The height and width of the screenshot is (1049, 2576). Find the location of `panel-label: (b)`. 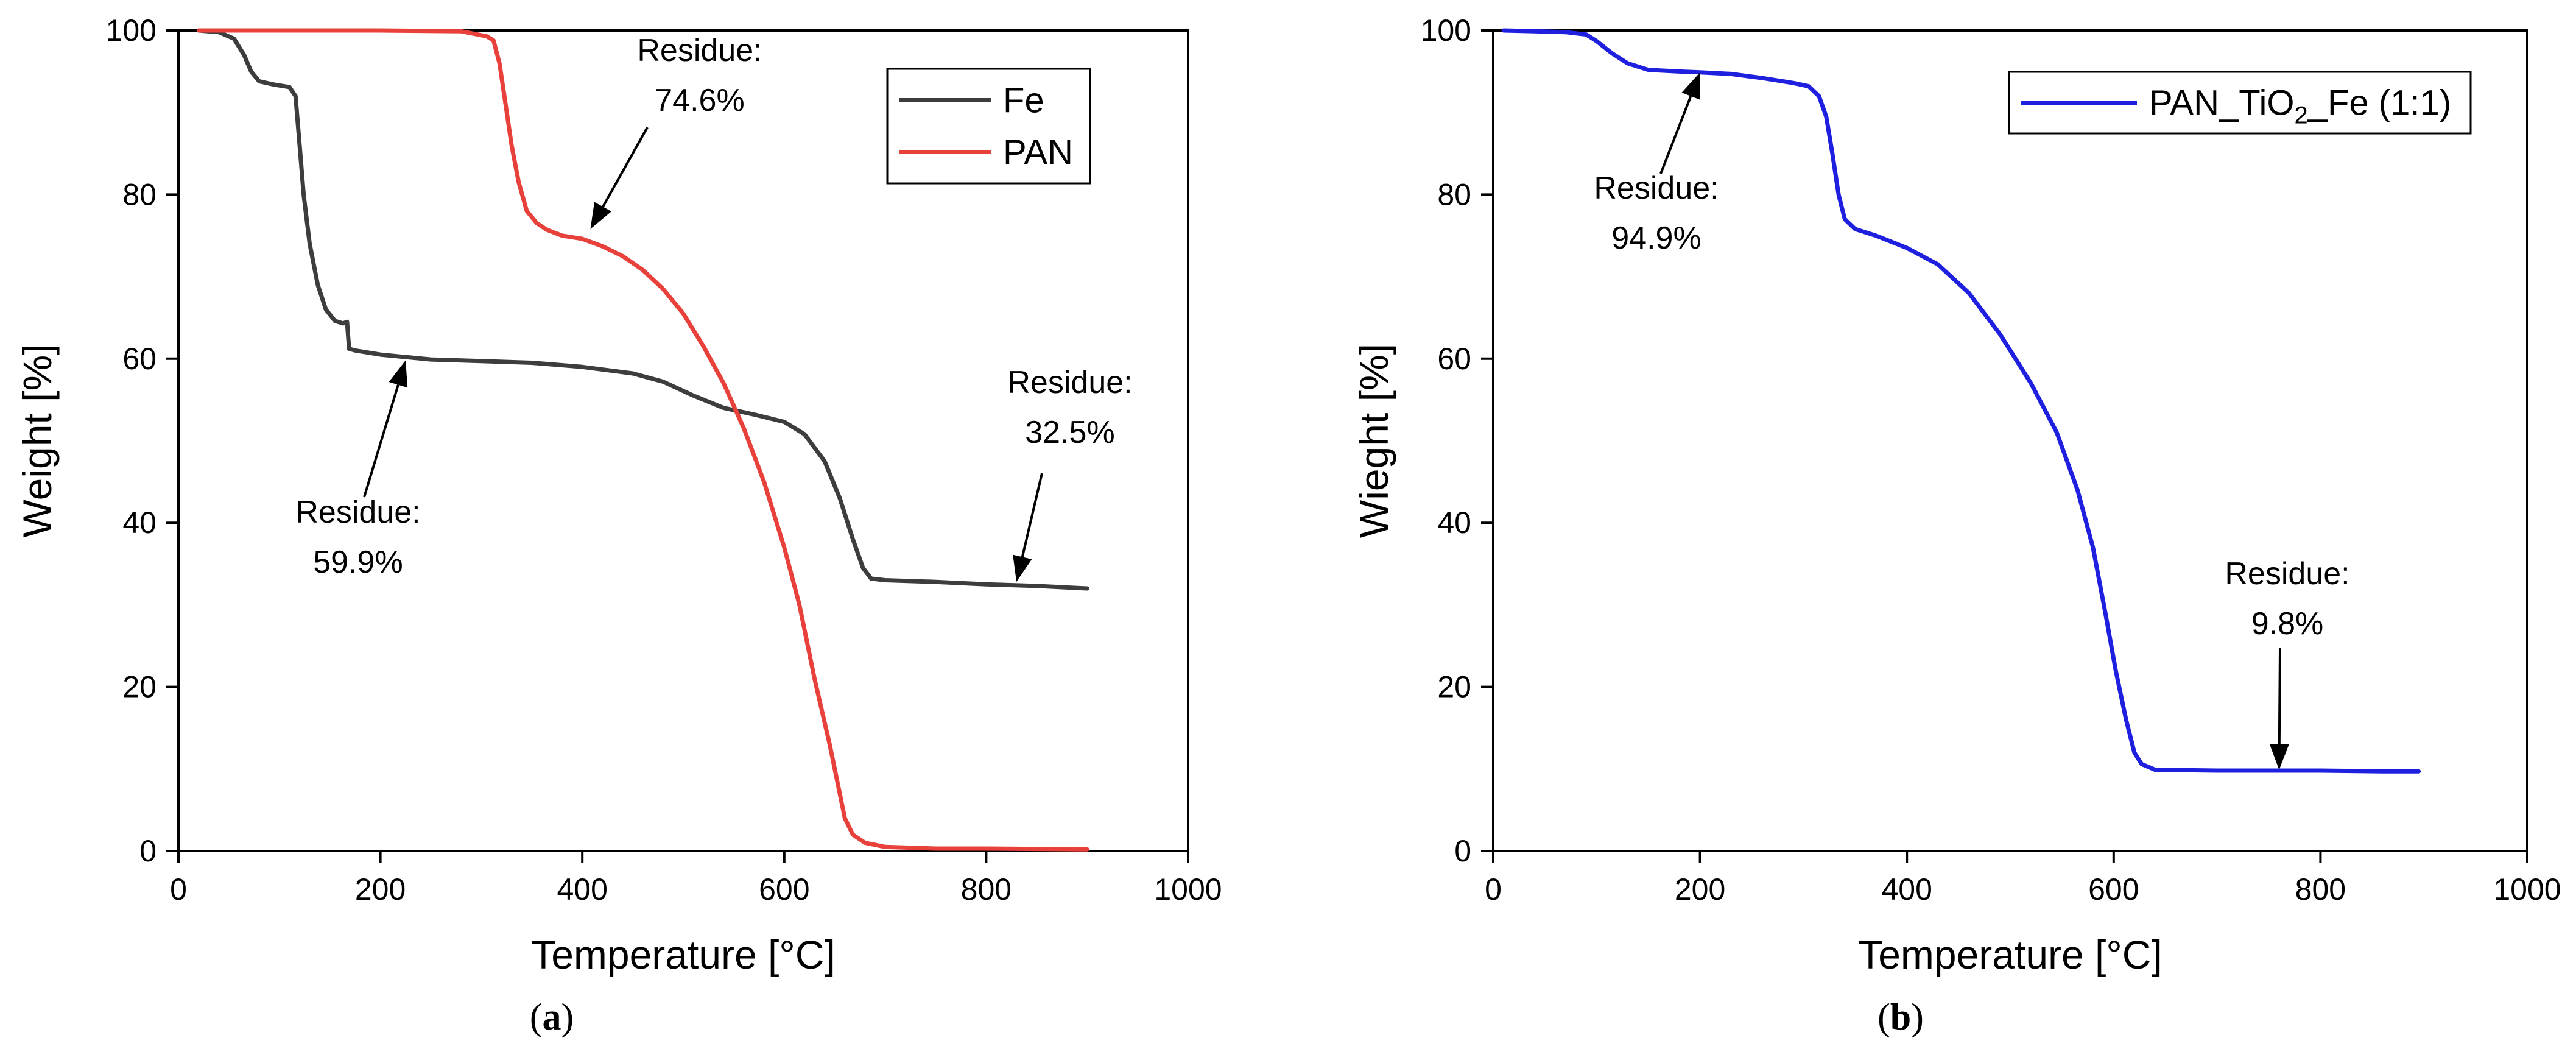

panel-label: (b) is located at coordinates (1900, 1017).